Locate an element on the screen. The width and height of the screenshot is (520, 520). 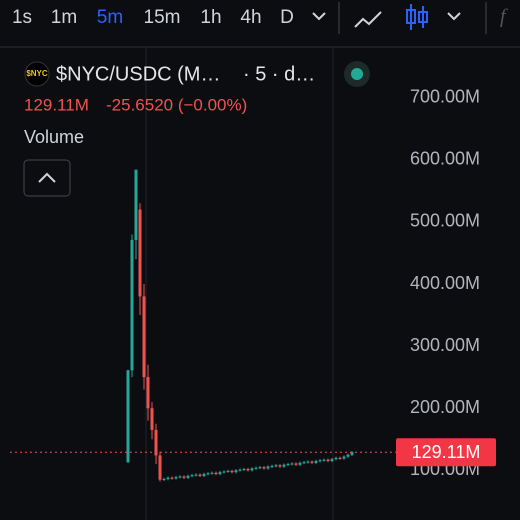
logo-text: $NYC is located at coordinates (37, 73).